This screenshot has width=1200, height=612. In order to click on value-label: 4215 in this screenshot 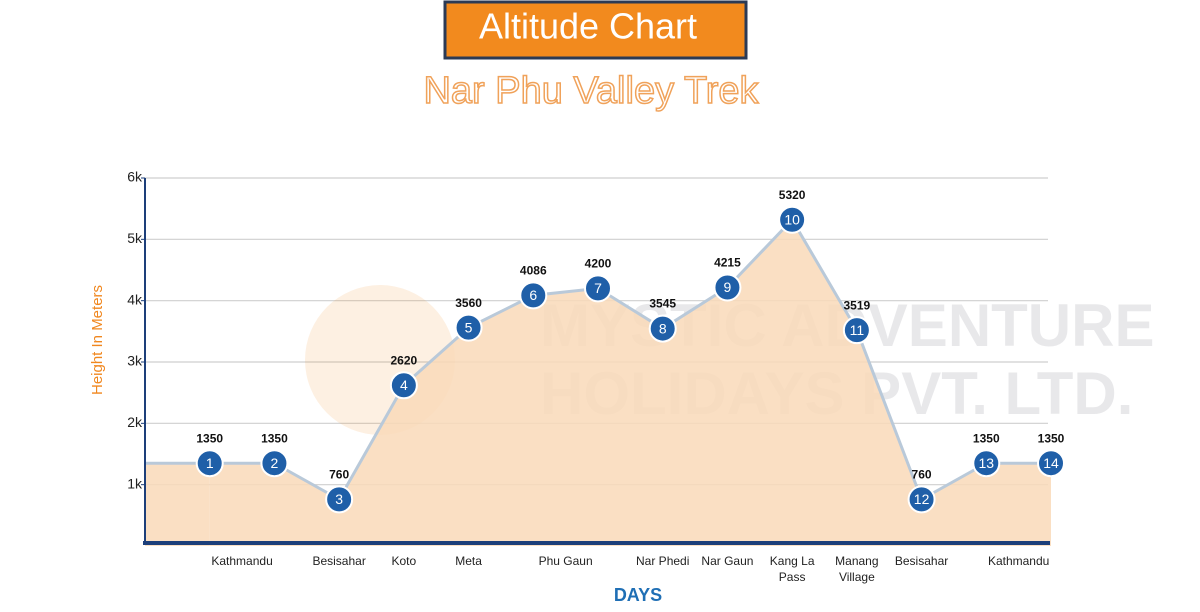, I will do `click(727, 263)`.